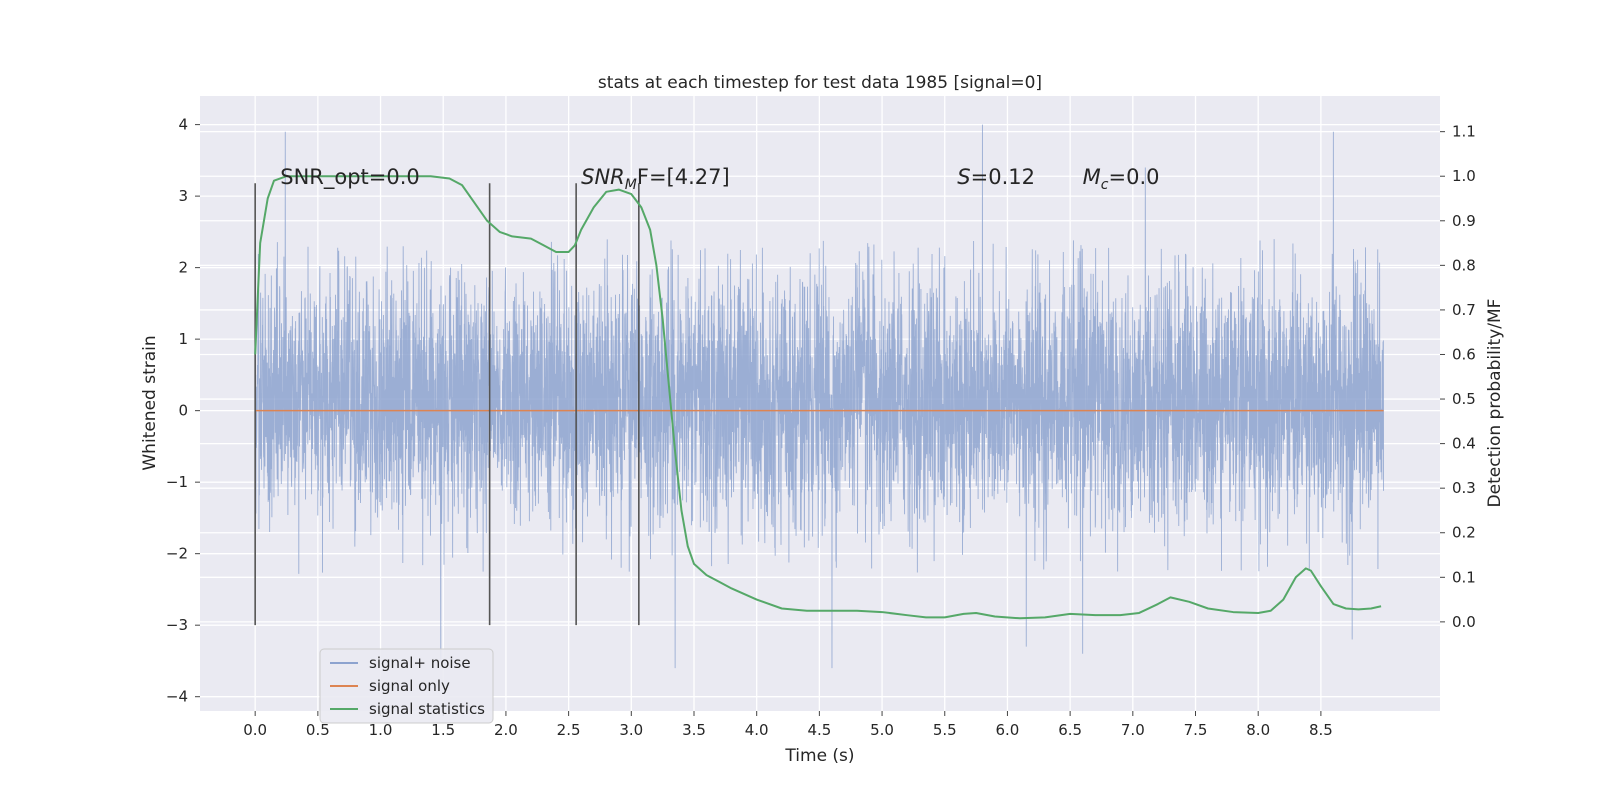  Describe the element at coordinates (1464, 132) in the screenshot. I see `y2-tick-label: 1.1` at that location.